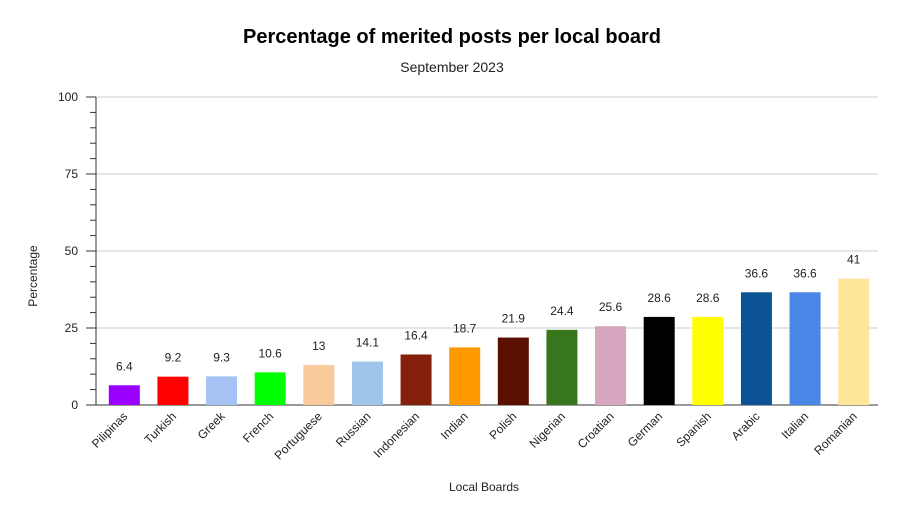  Describe the element at coordinates (124, 366) in the screenshot. I see `data-label: 6.4` at that location.